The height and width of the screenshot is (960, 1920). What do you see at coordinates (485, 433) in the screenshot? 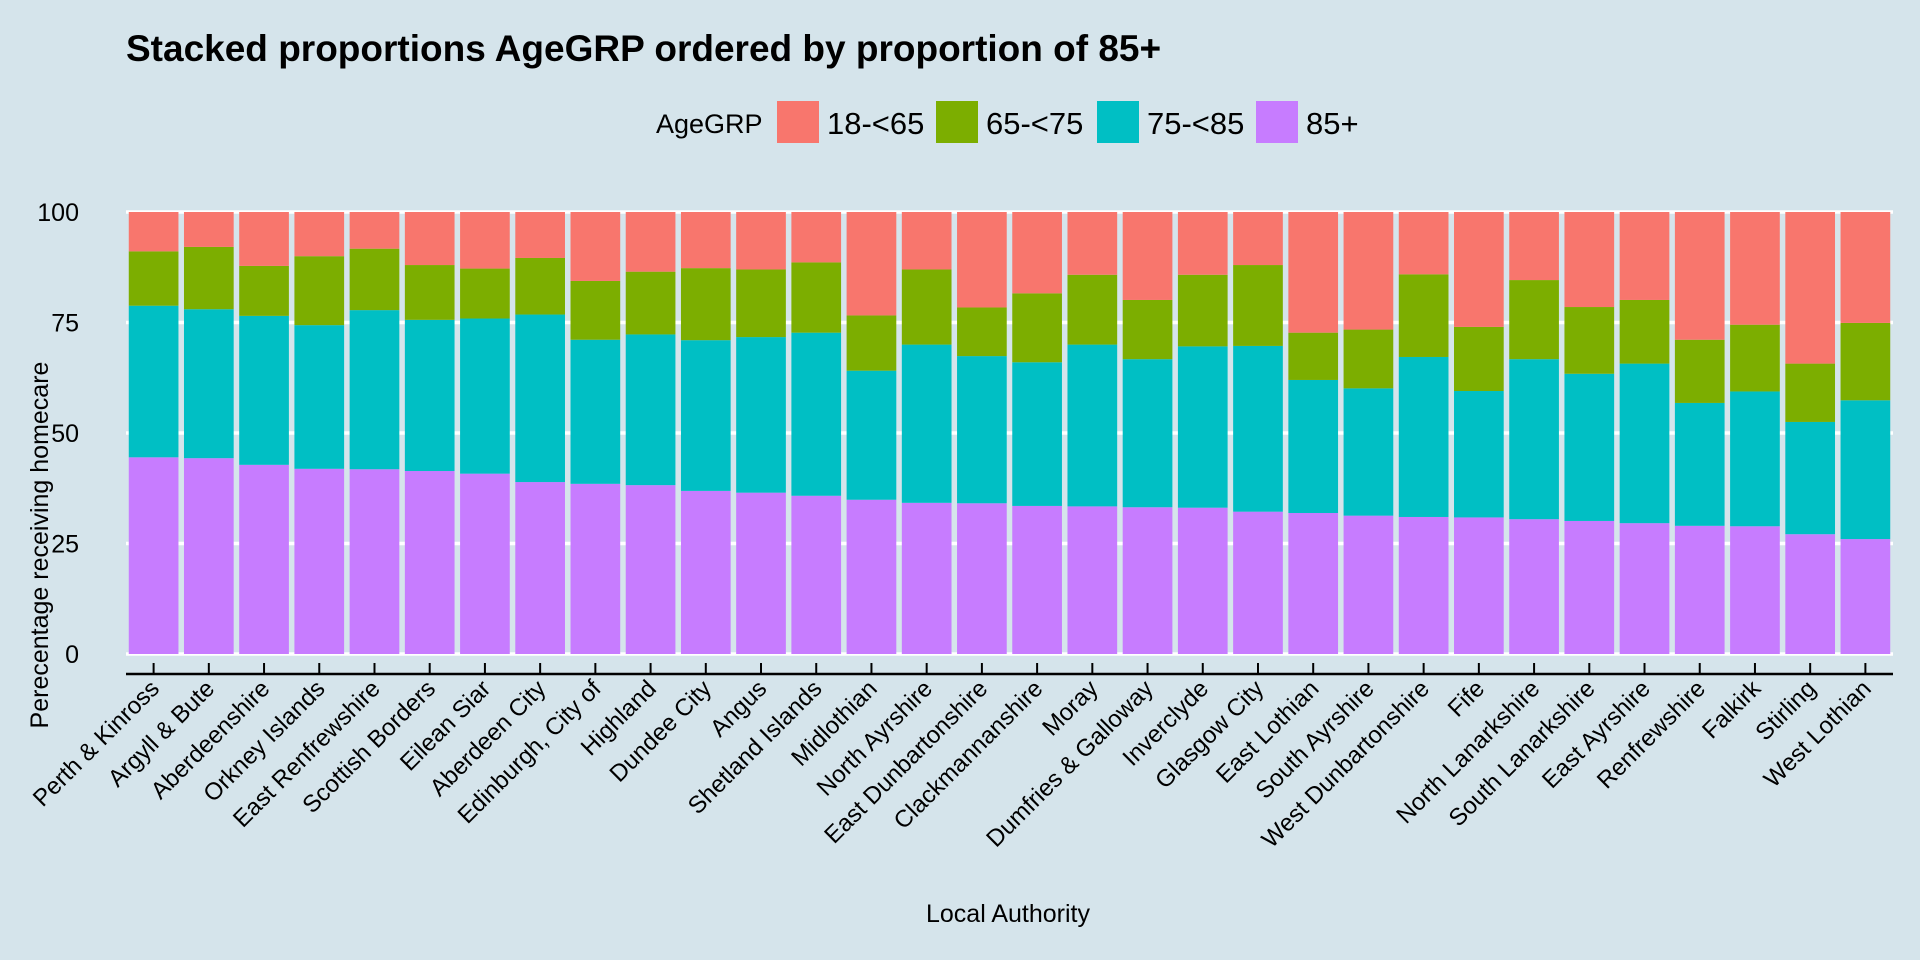
I see `bar-group-eilean-siar` at bounding box center [485, 433].